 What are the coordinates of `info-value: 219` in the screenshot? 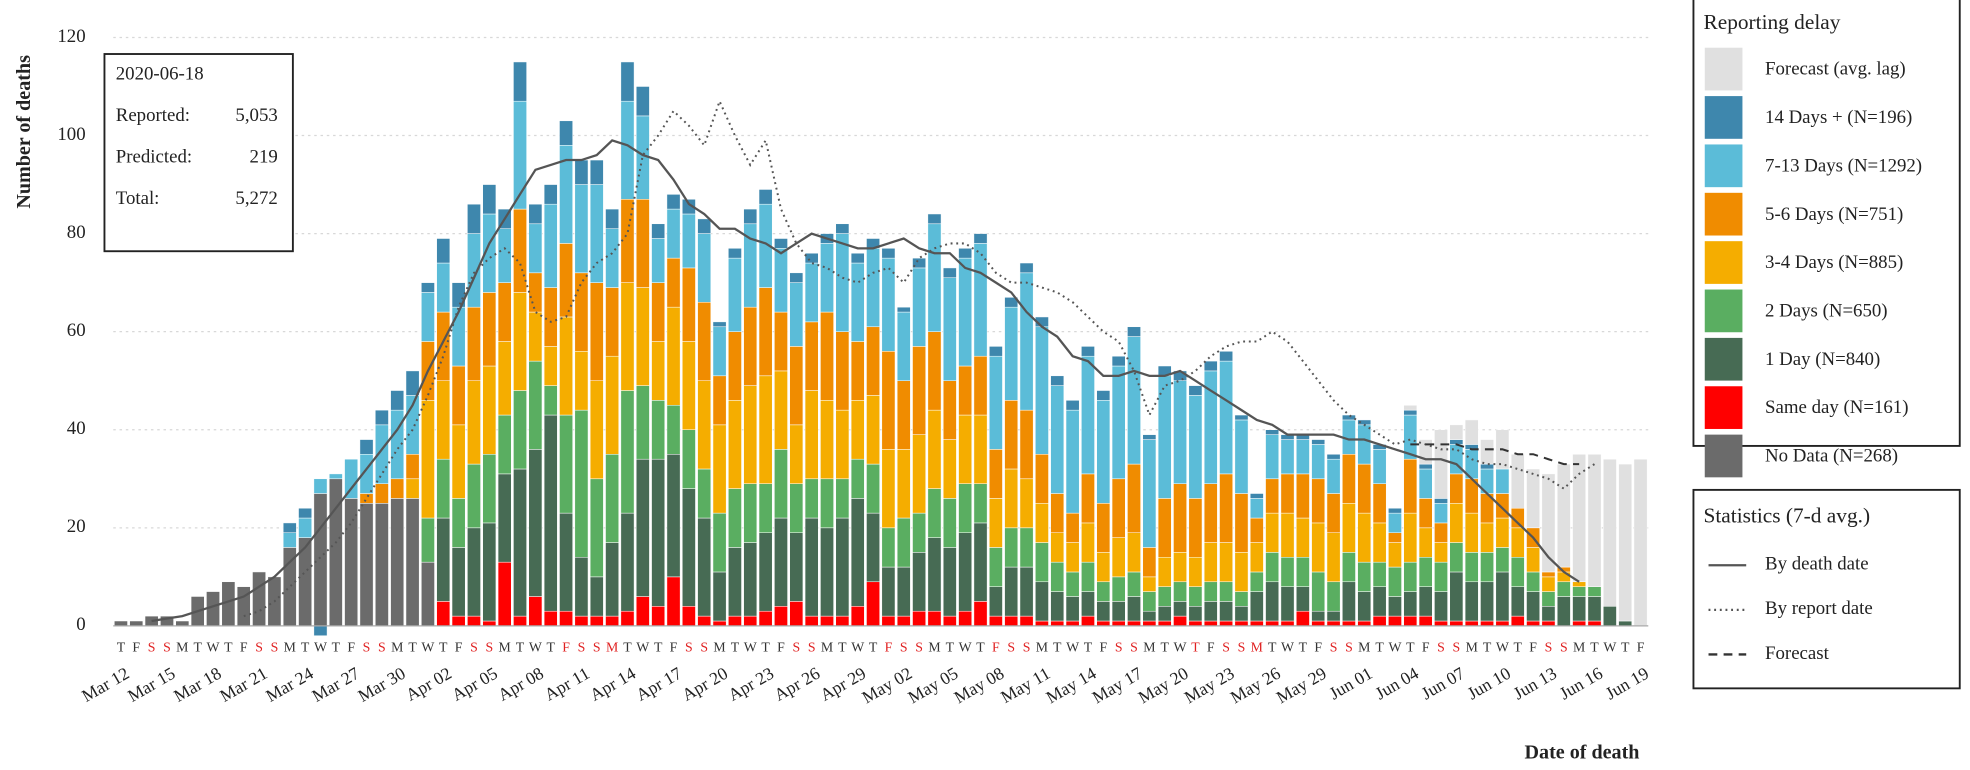 It's located at (264, 157).